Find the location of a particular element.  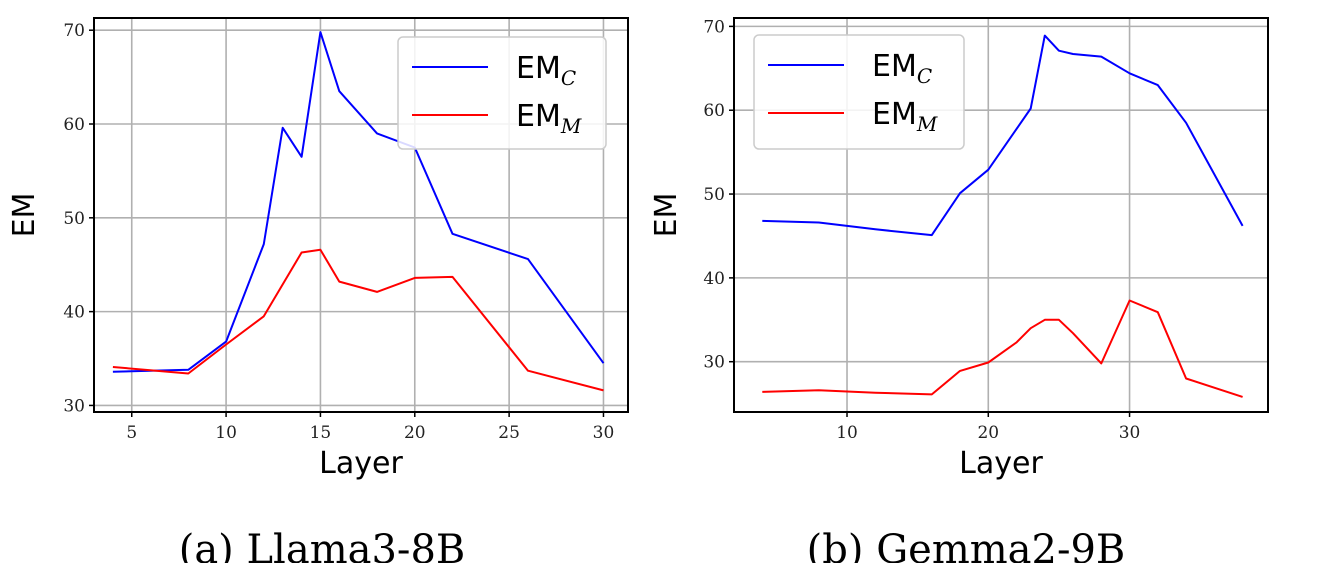

panel-caption: (b) Gemma2-9B is located at coordinates (966, 545).